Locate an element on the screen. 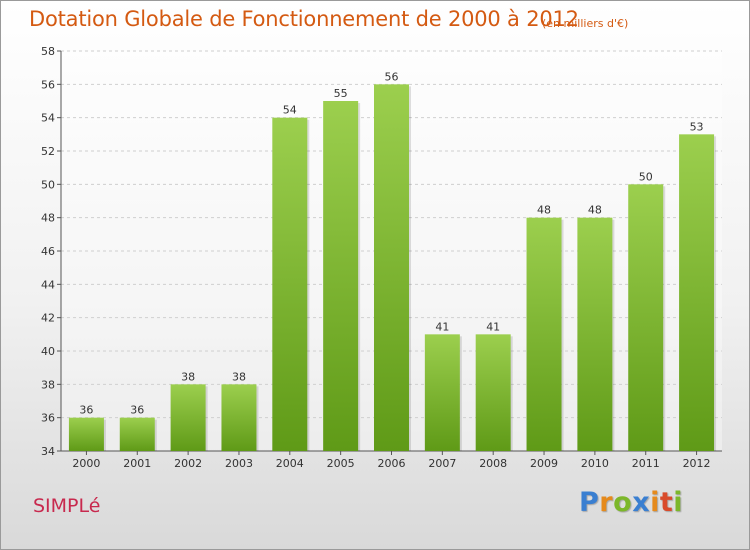  y-tick-label: 46 is located at coordinates (48, 251).